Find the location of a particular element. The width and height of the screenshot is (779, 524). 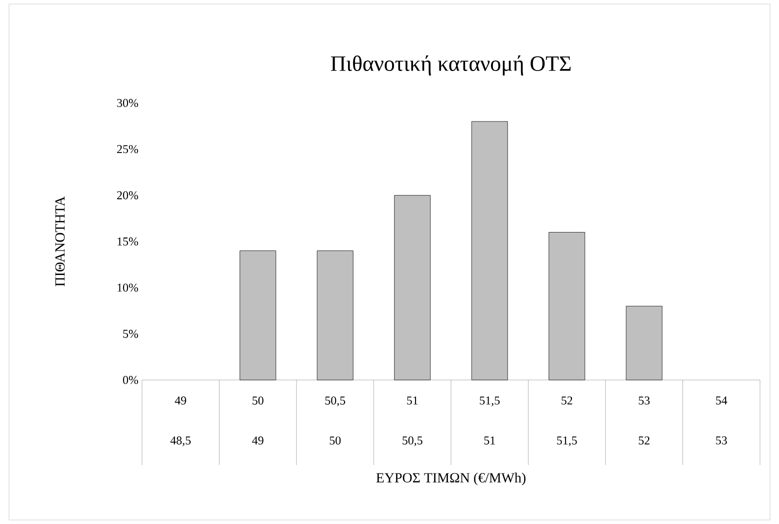

x-tick-label: 50 is located at coordinates (258, 400).